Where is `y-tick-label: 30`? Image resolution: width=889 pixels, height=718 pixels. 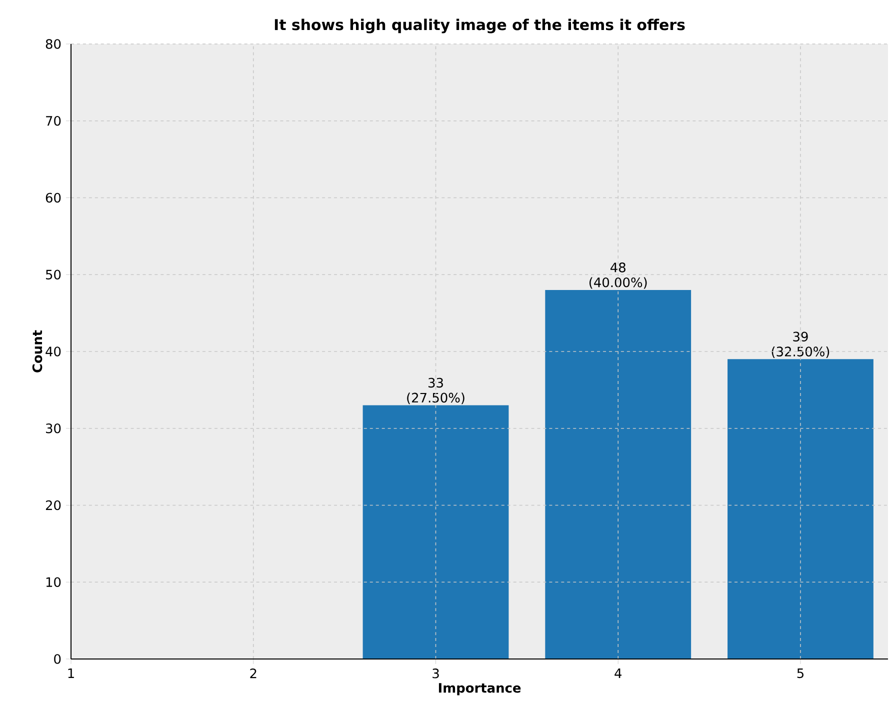 y-tick-label: 30 is located at coordinates (53, 428).